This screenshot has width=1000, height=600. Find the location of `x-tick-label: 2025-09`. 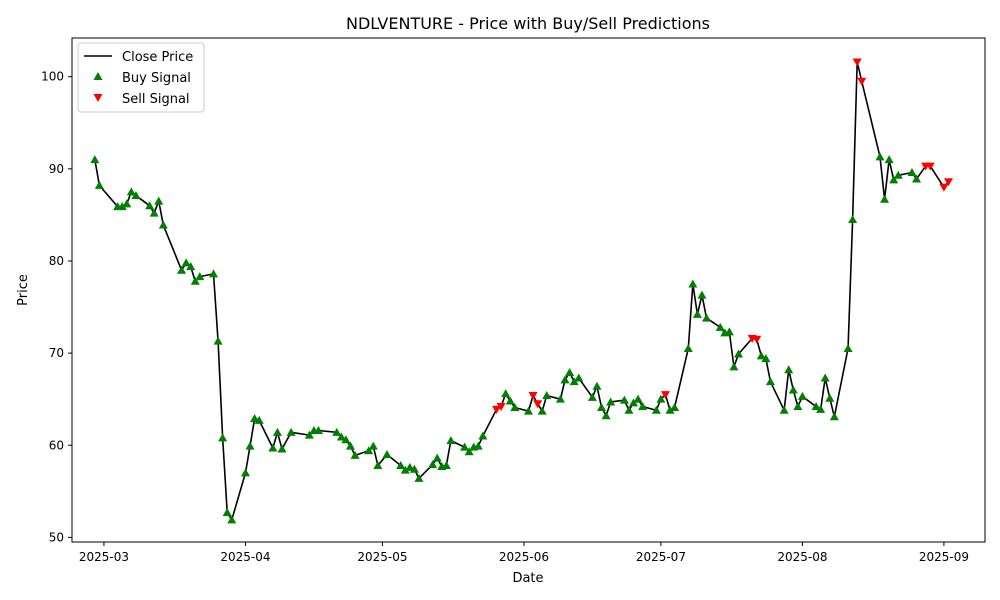

x-tick-label: 2025-09 is located at coordinates (944, 557).